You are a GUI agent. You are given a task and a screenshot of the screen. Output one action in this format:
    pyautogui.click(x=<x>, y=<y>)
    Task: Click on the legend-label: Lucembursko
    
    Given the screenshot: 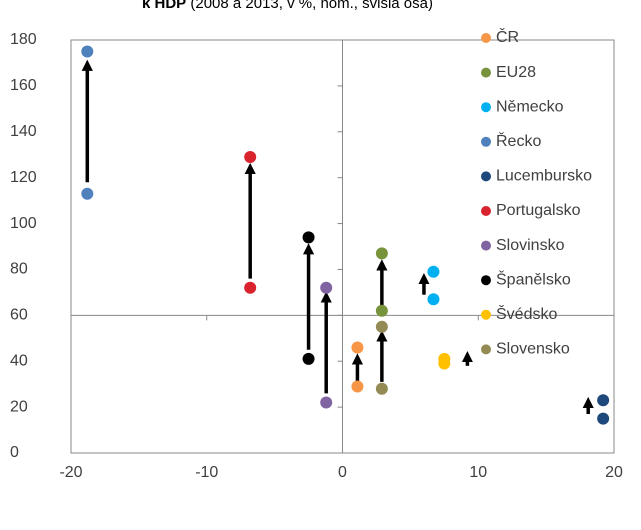 What is the action you would take?
    pyautogui.click(x=544, y=176)
    